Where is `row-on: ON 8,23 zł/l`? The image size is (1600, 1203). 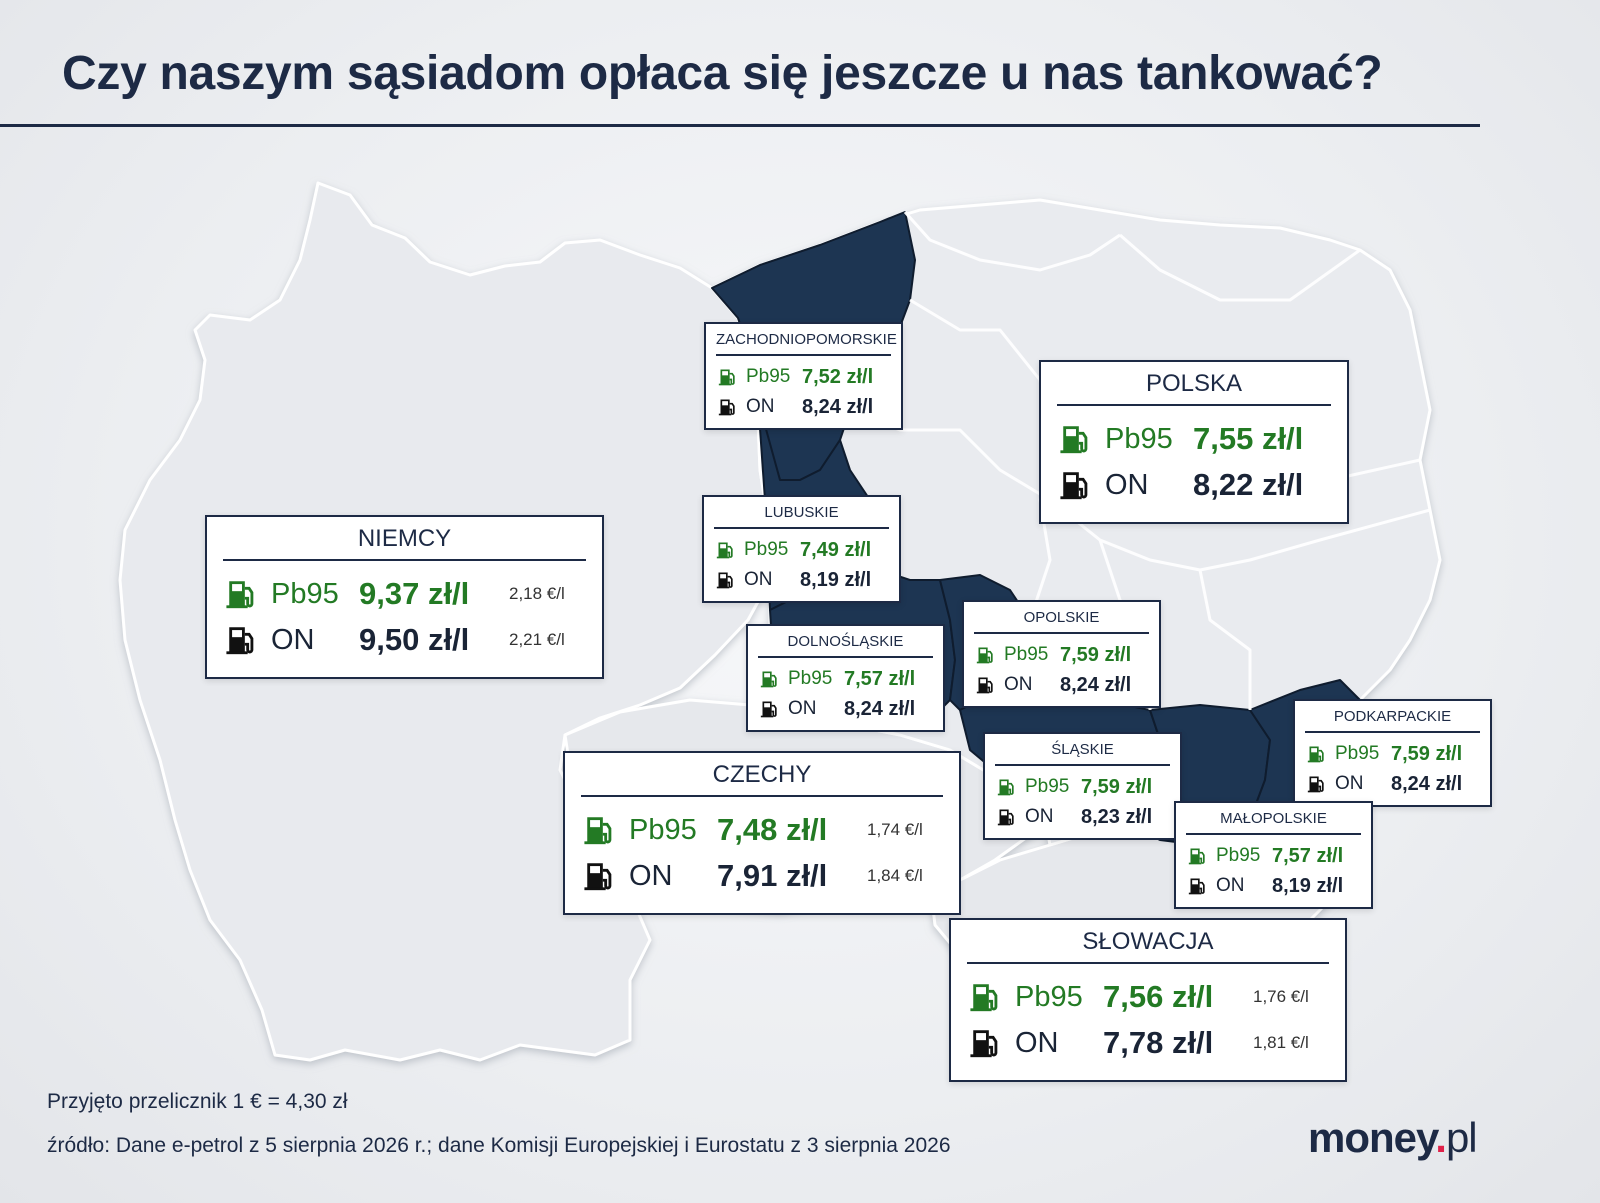
row-on: ON 8,23 zł/l is located at coordinates (1082, 817).